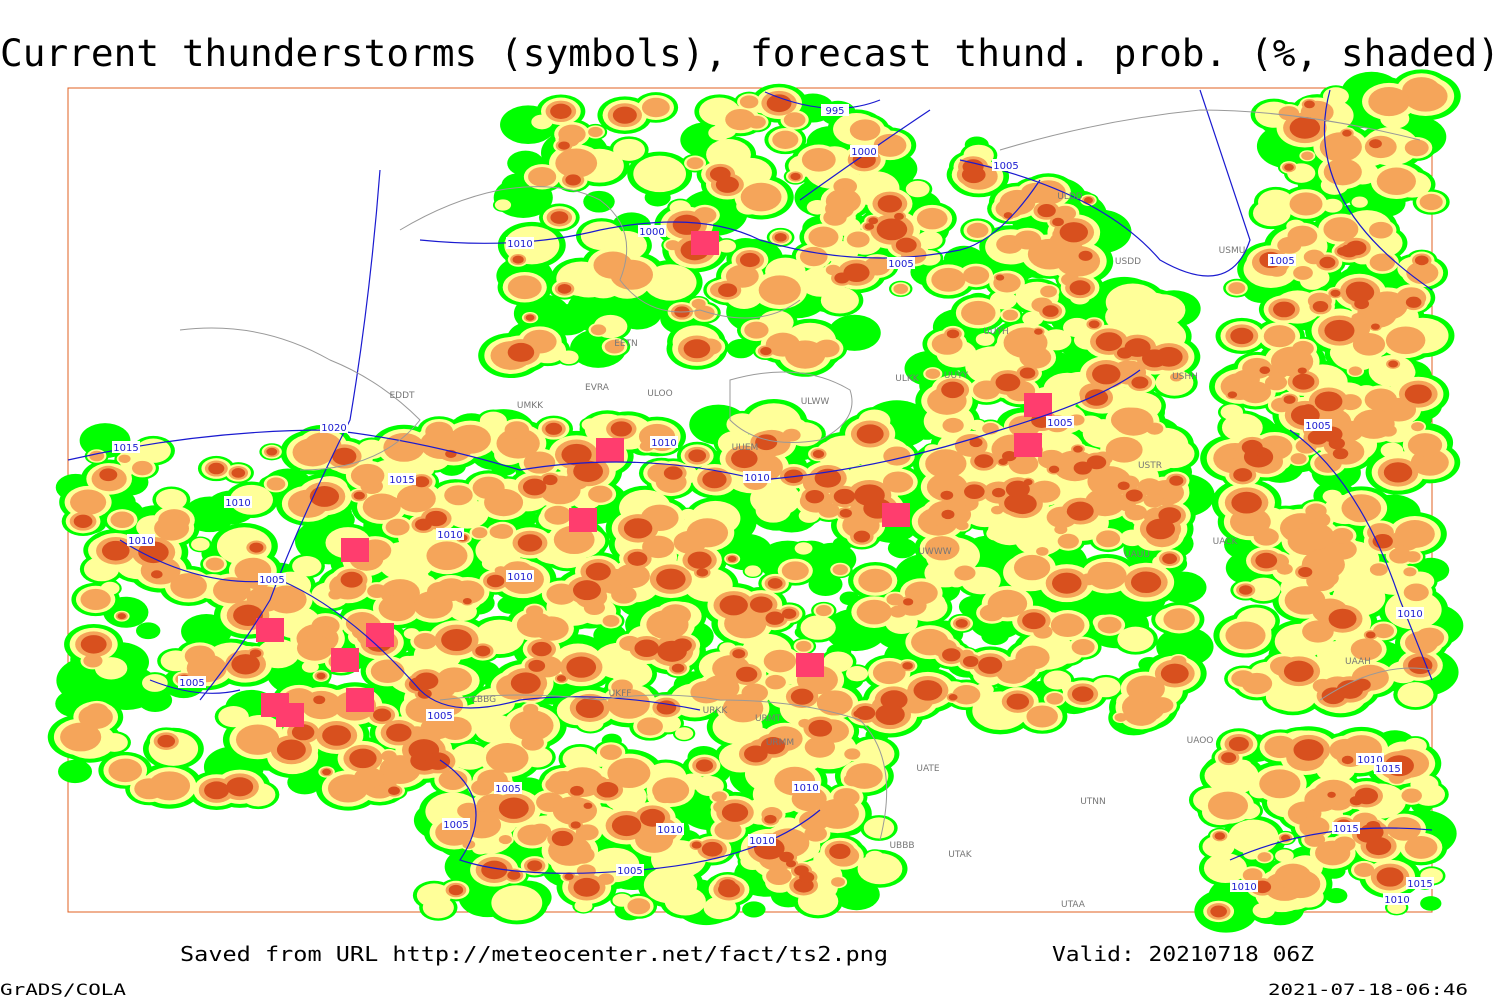 The image size is (1500, 1000). I want to click on isobar-label: 995, so click(834, 111).